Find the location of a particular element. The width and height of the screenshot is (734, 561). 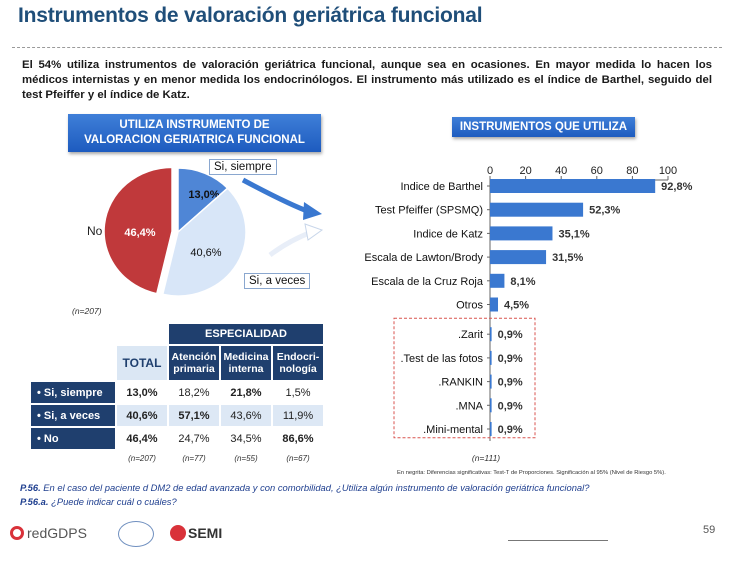

semi-logo-mark is located at coordinates (178, 533).